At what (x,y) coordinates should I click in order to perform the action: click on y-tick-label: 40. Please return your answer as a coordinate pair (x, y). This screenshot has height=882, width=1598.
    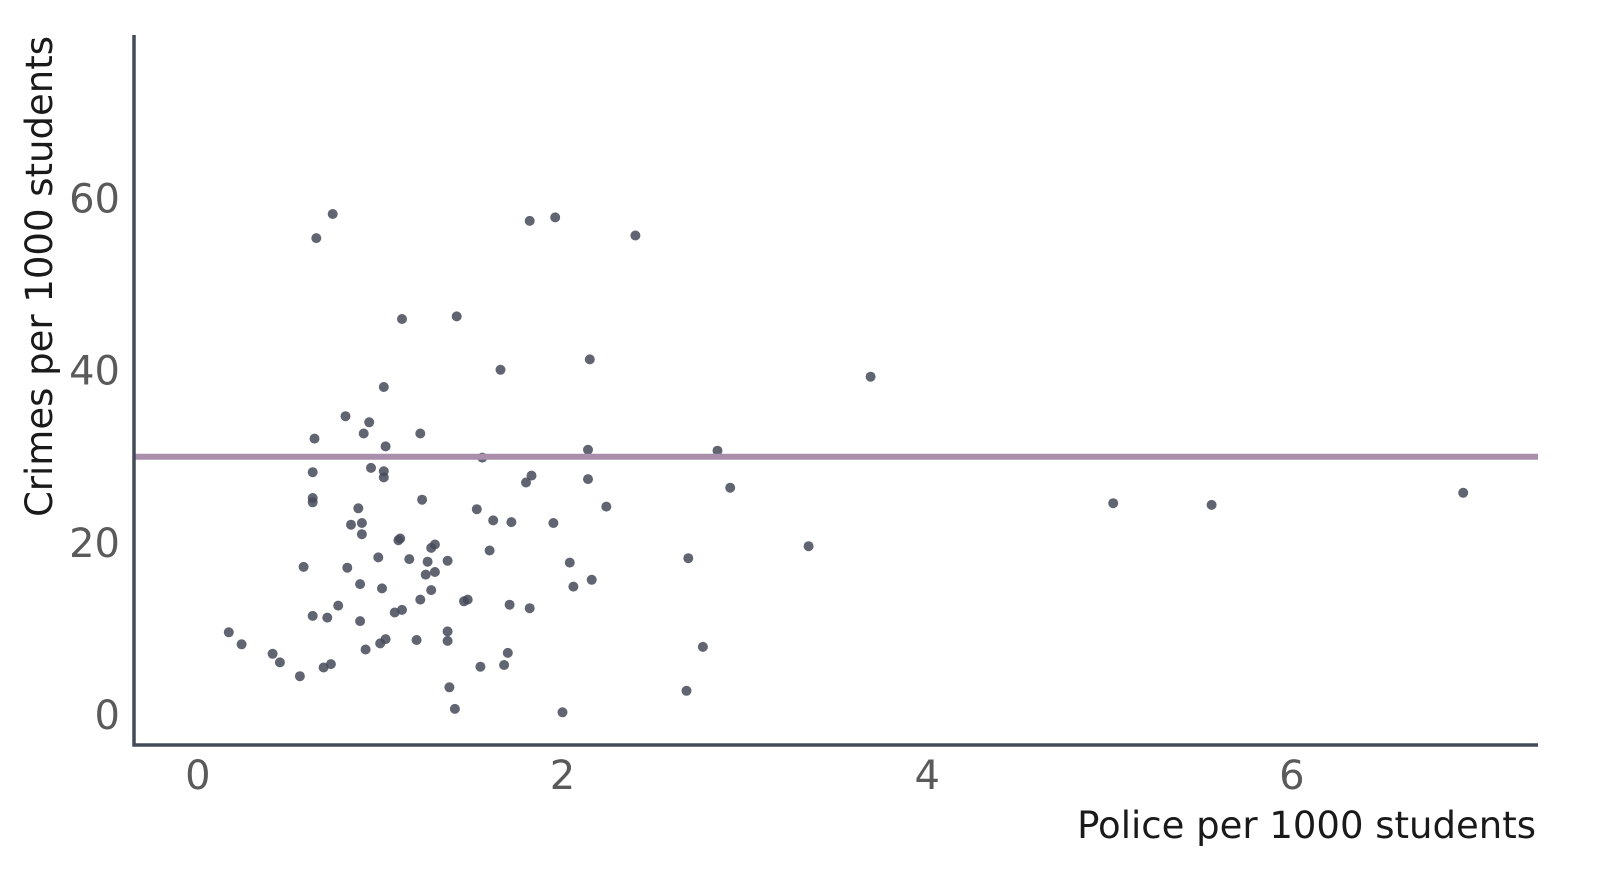
    Looking at the image, I should click on (94, 372).